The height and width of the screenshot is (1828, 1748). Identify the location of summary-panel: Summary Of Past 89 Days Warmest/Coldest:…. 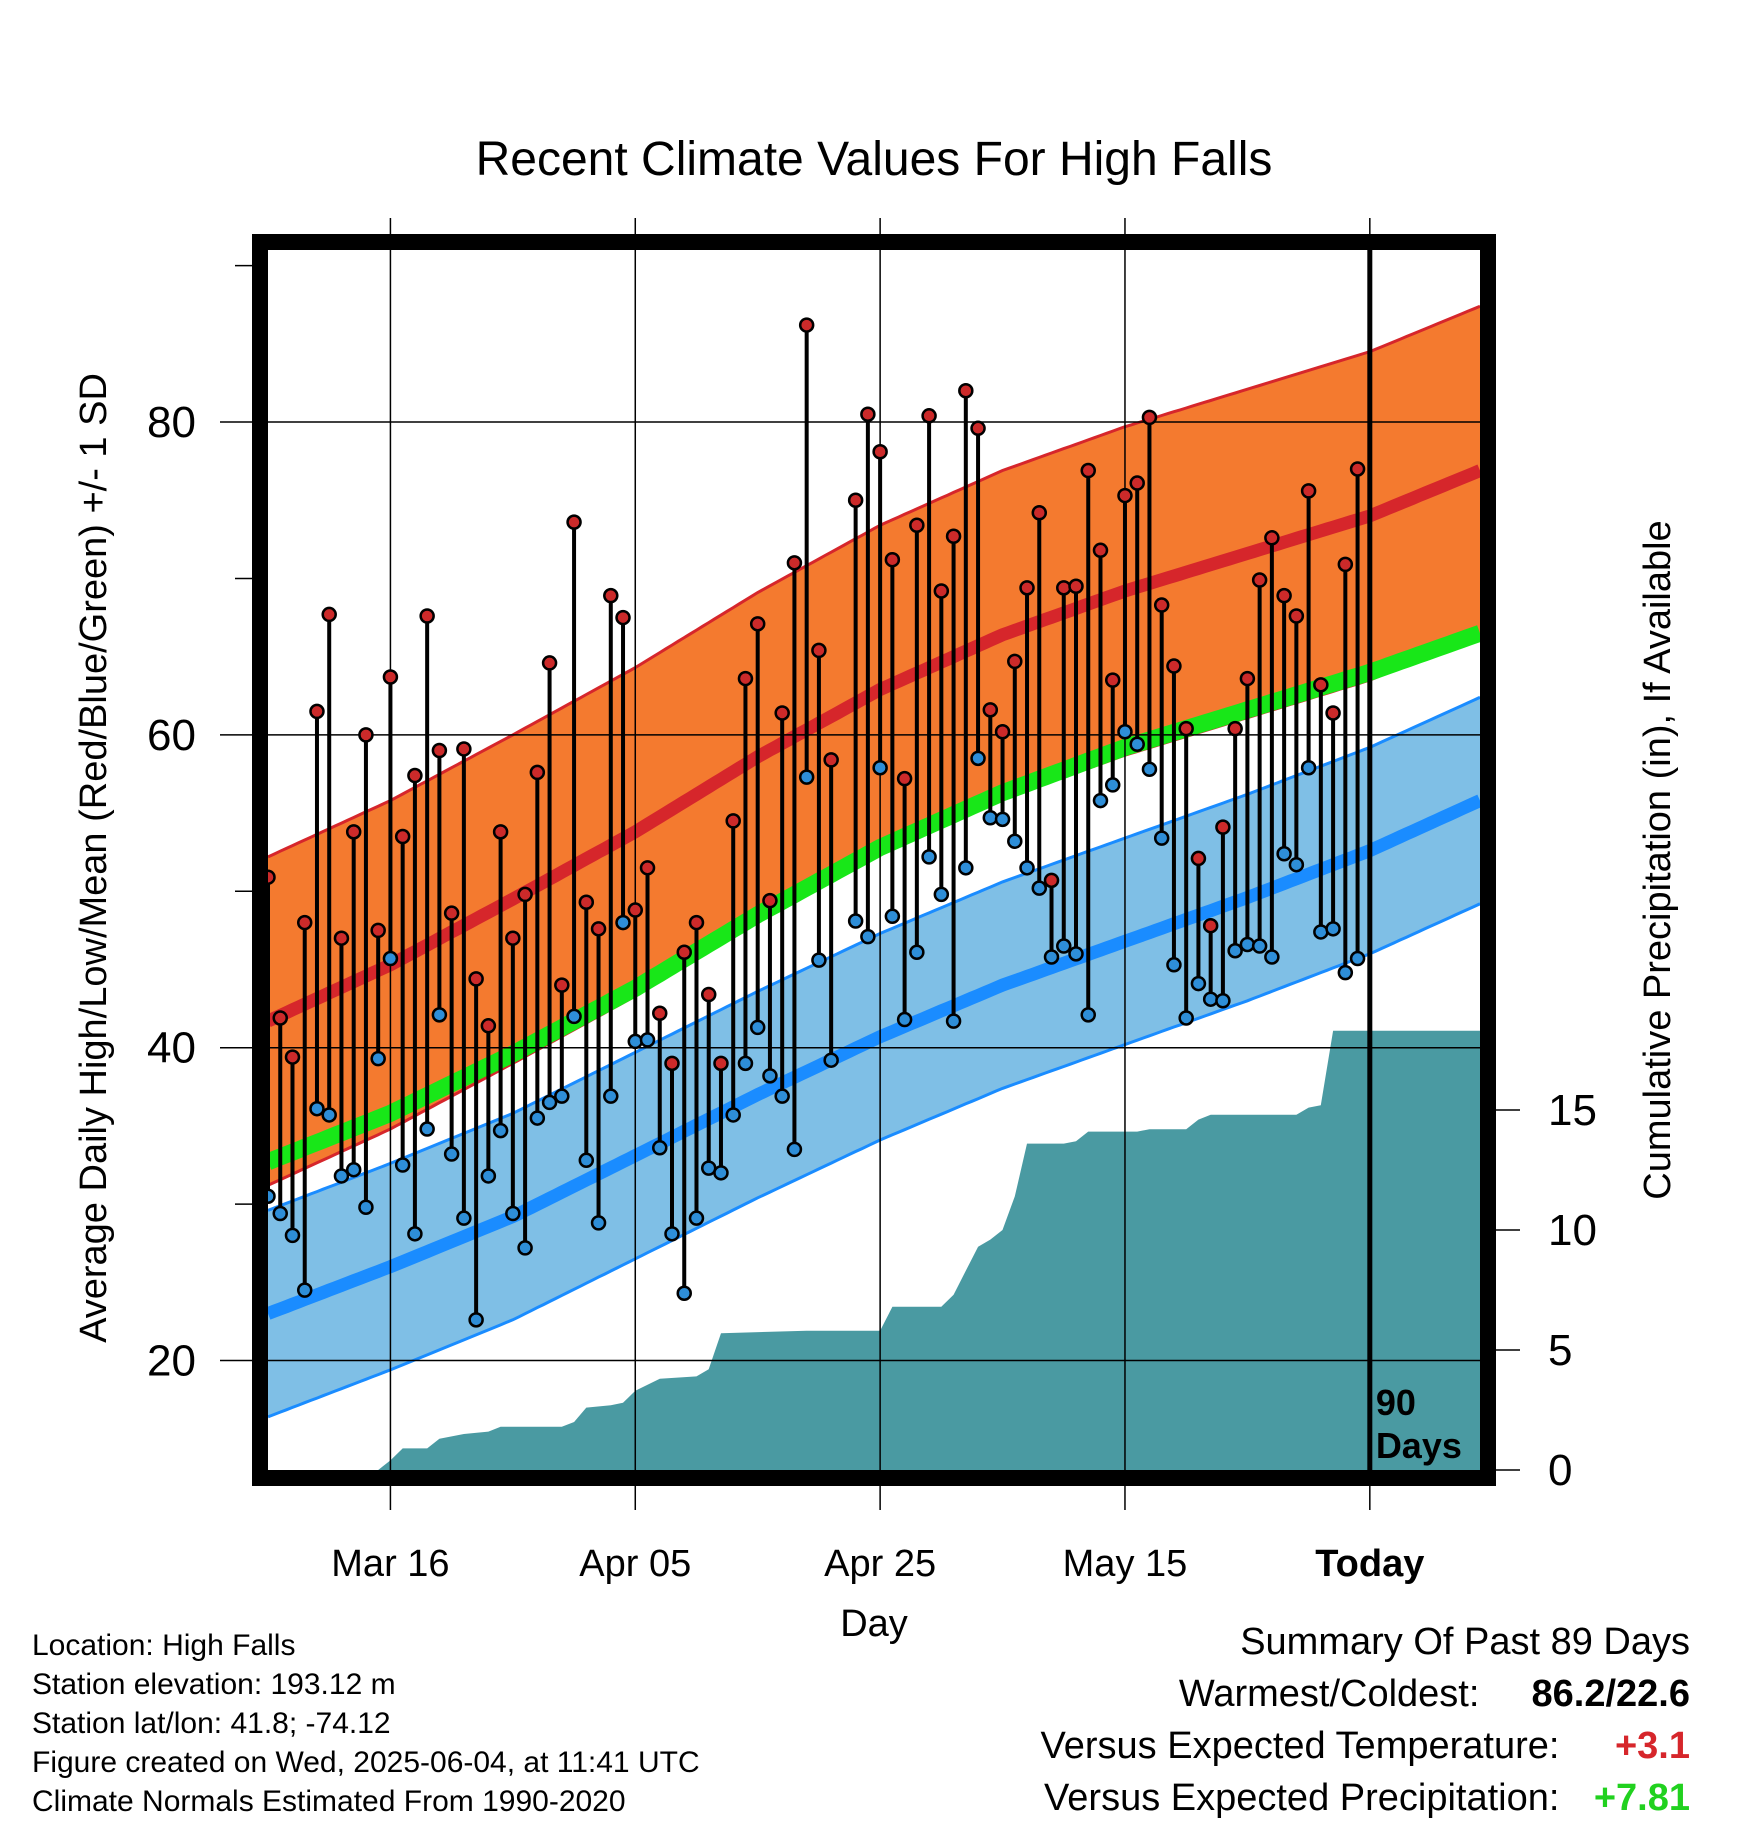
(1365, 1720).